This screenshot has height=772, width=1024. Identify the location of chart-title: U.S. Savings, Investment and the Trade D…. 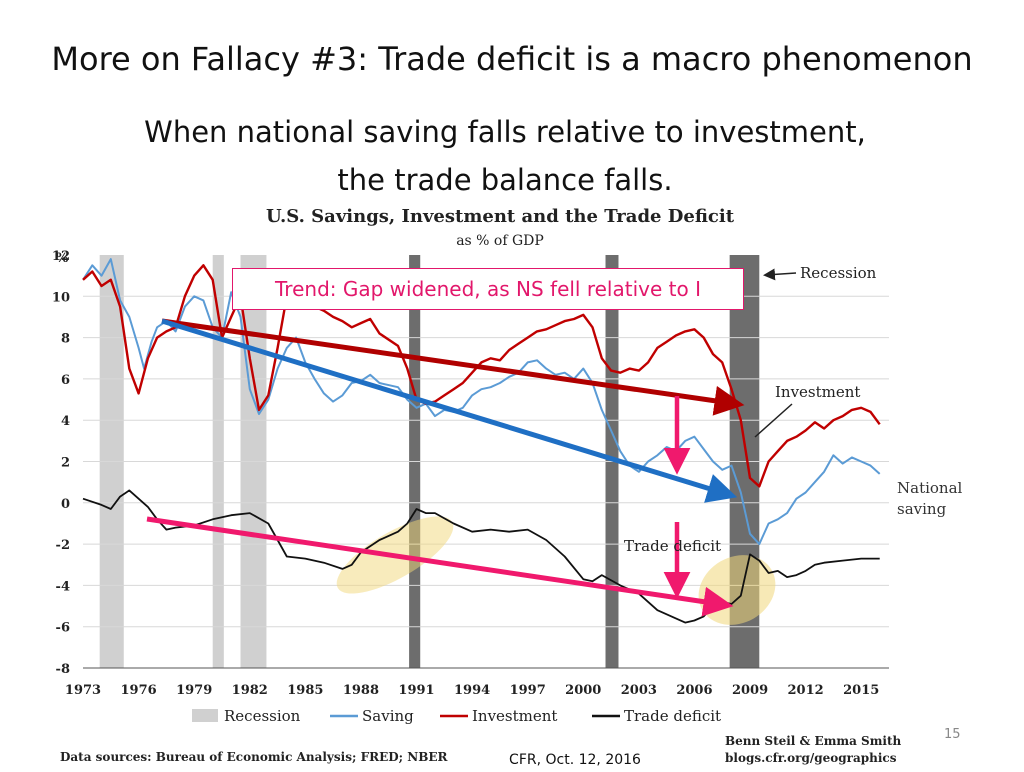
(500, 216).